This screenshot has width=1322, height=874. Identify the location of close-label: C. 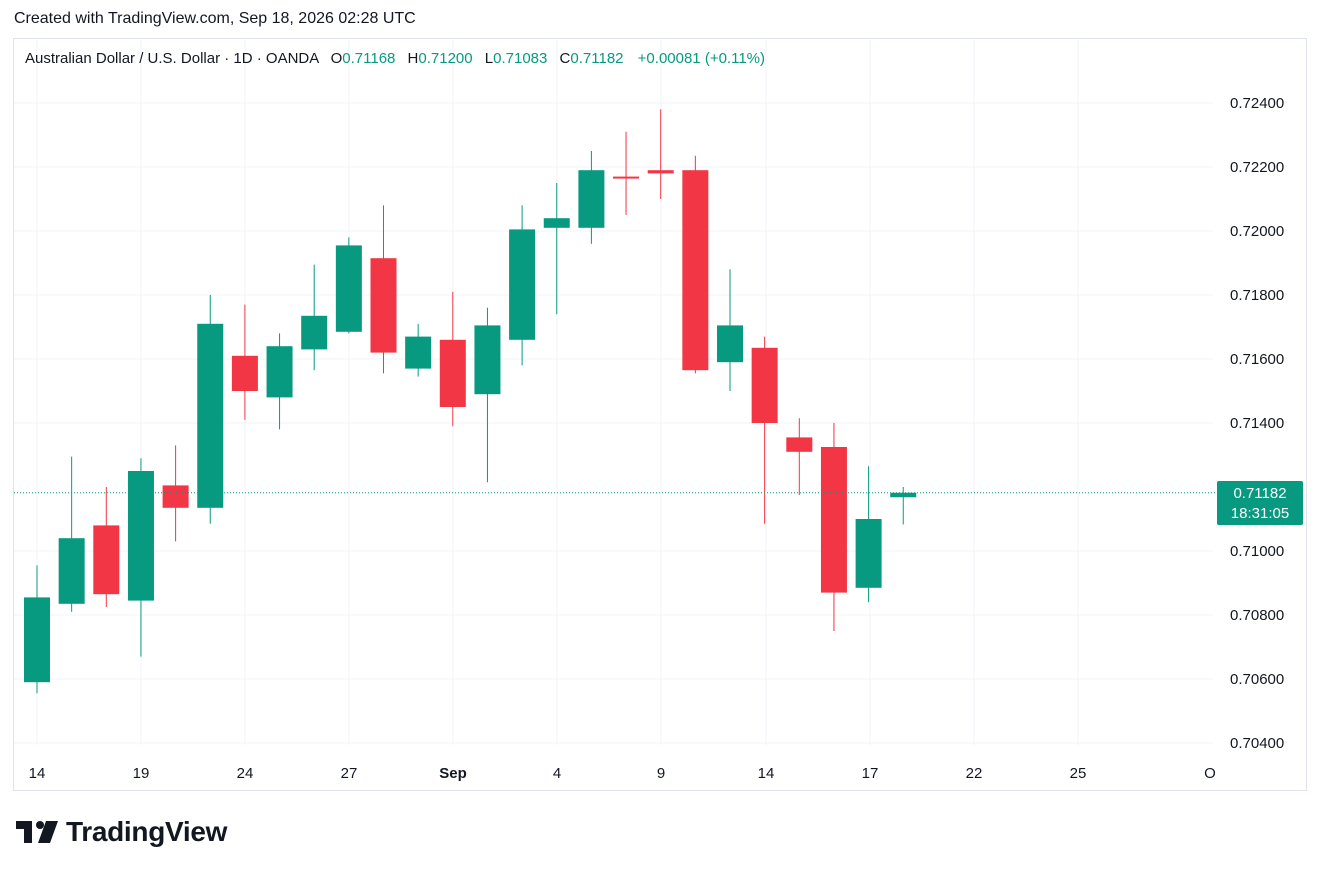
(565, 58).